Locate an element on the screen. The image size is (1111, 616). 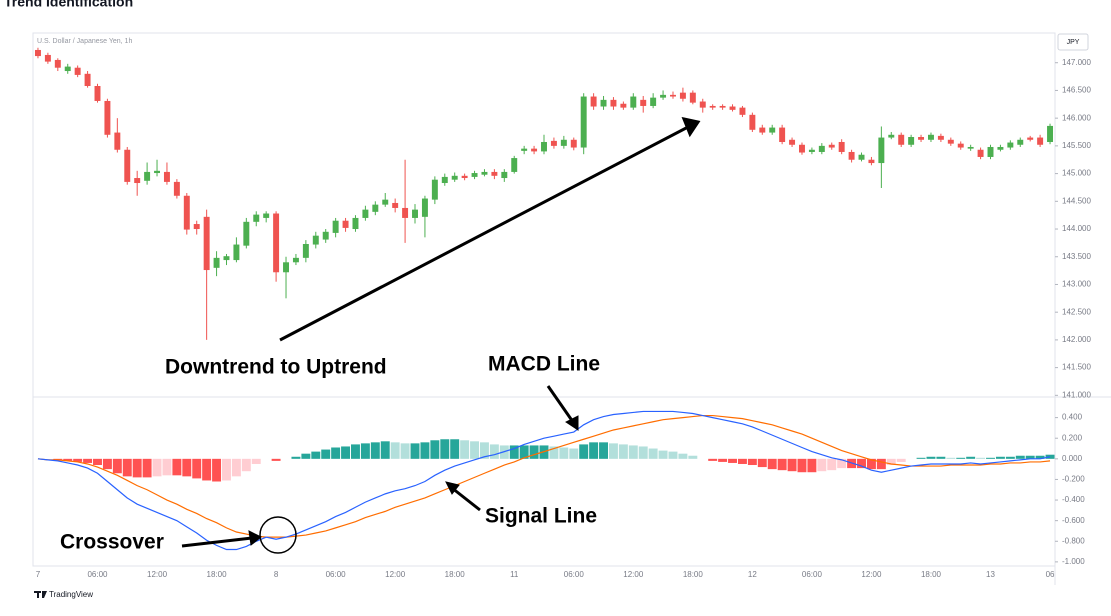
x-tick-label: 8 is located at coordinates (276, 574).